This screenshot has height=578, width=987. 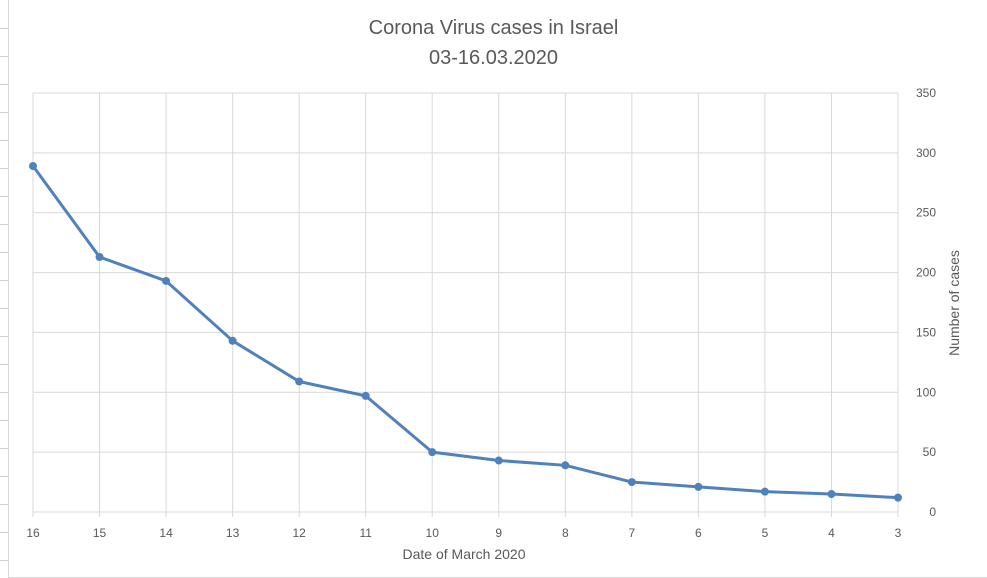 What do you see at coordinates (926, 302) in the screenshot?
I see `y-tick-labels: 0 50 100 150 200 250 300 350` at bounding box center [926, 302].